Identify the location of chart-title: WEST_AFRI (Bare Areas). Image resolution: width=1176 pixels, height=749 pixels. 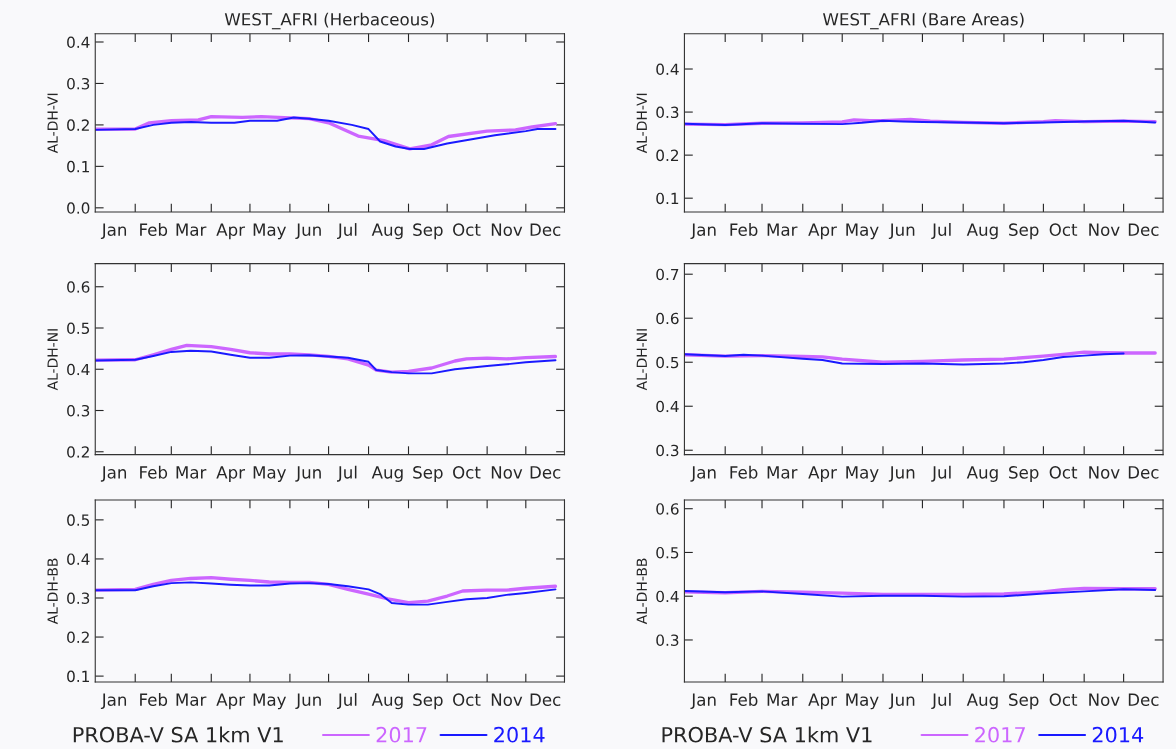
(923, 21).